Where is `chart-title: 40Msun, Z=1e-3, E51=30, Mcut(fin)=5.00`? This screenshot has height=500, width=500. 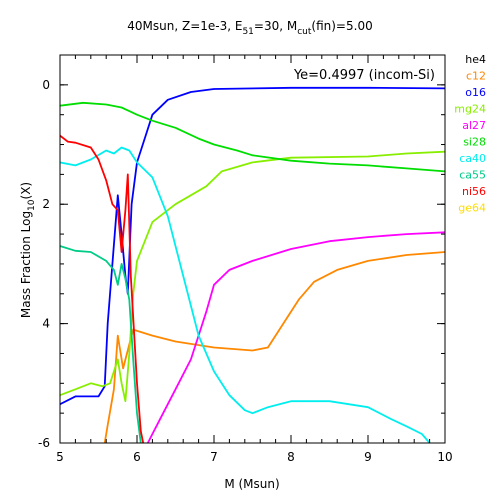
chart-title: 40Msun, Z=1e-3, E51=30, Mcut(fin)=5.00 is located at coordinates (249, 28).